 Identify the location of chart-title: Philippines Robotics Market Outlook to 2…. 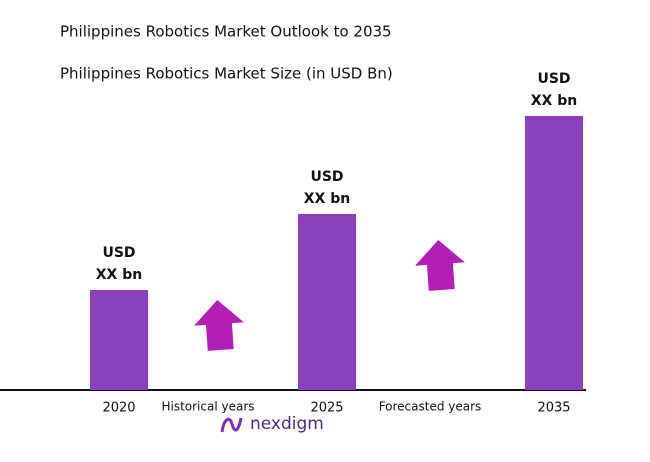
(226, 32).